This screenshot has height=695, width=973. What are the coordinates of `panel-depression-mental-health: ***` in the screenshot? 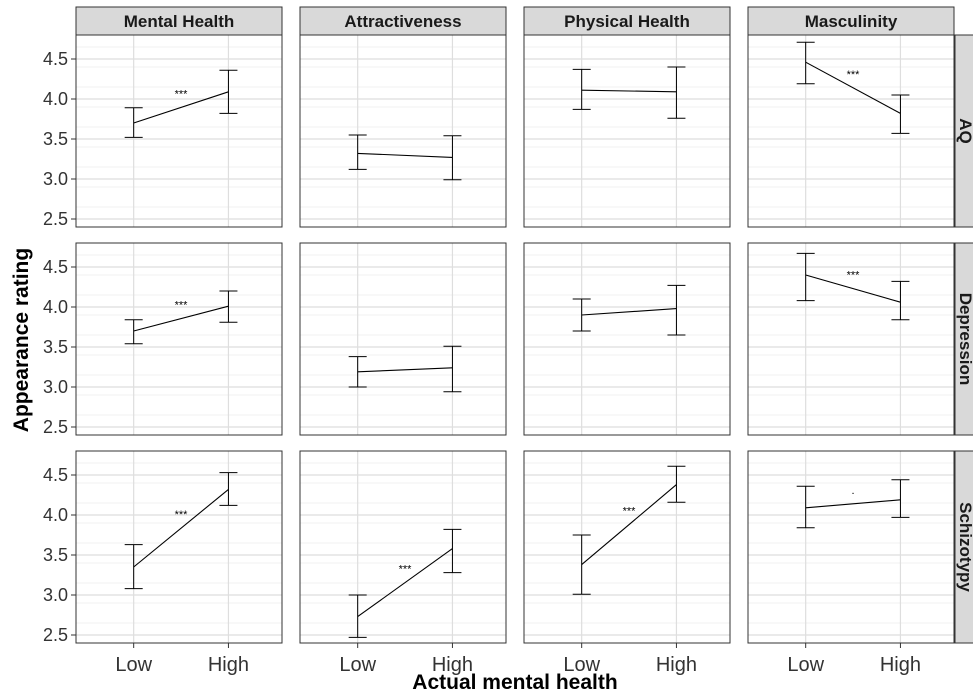 It's located at (179, 339).